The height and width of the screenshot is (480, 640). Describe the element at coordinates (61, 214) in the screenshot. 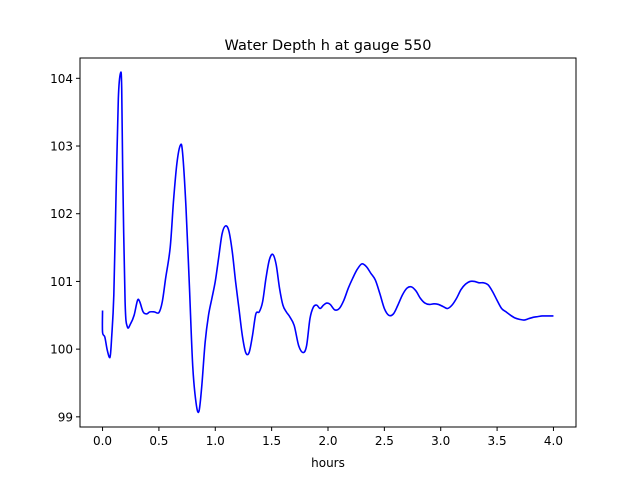

I see `y-tick-label: 102` at that location.